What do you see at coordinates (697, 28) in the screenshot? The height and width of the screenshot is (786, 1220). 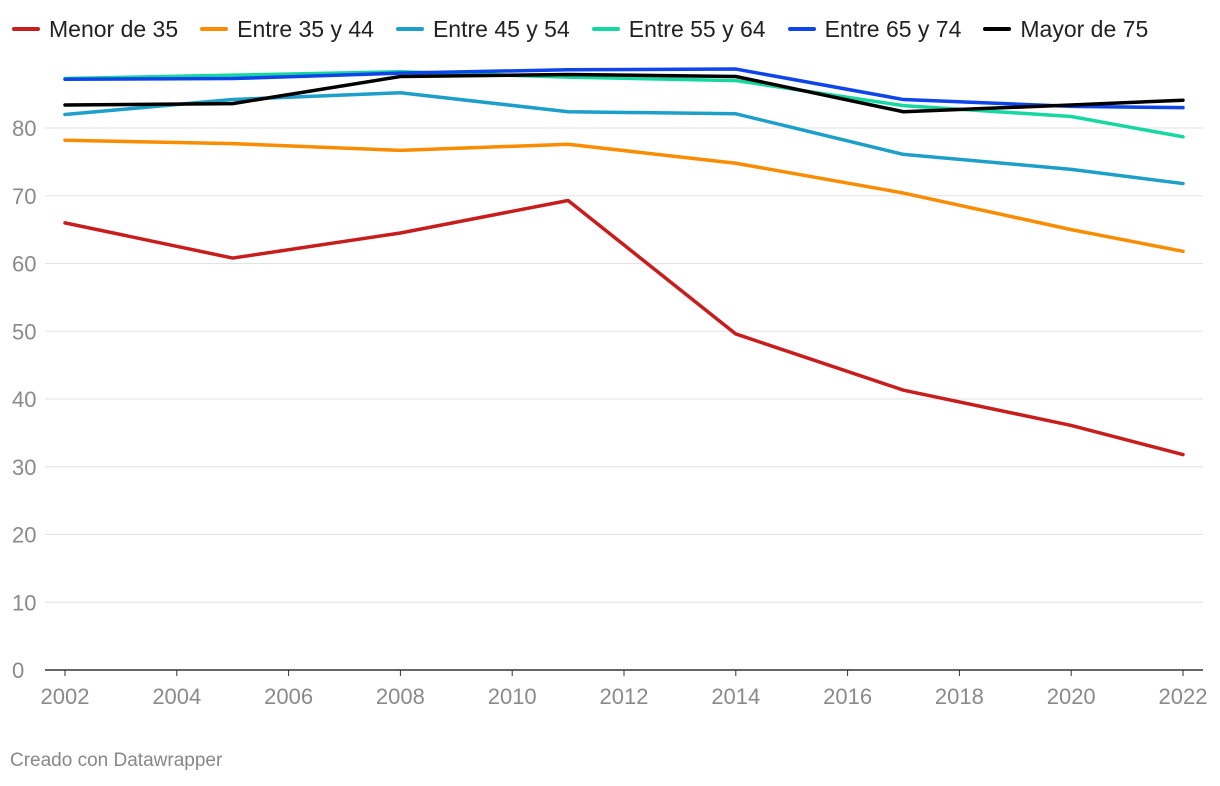 I see `legend-label: Entre 55 y 64` at bounding box center [697, 28].